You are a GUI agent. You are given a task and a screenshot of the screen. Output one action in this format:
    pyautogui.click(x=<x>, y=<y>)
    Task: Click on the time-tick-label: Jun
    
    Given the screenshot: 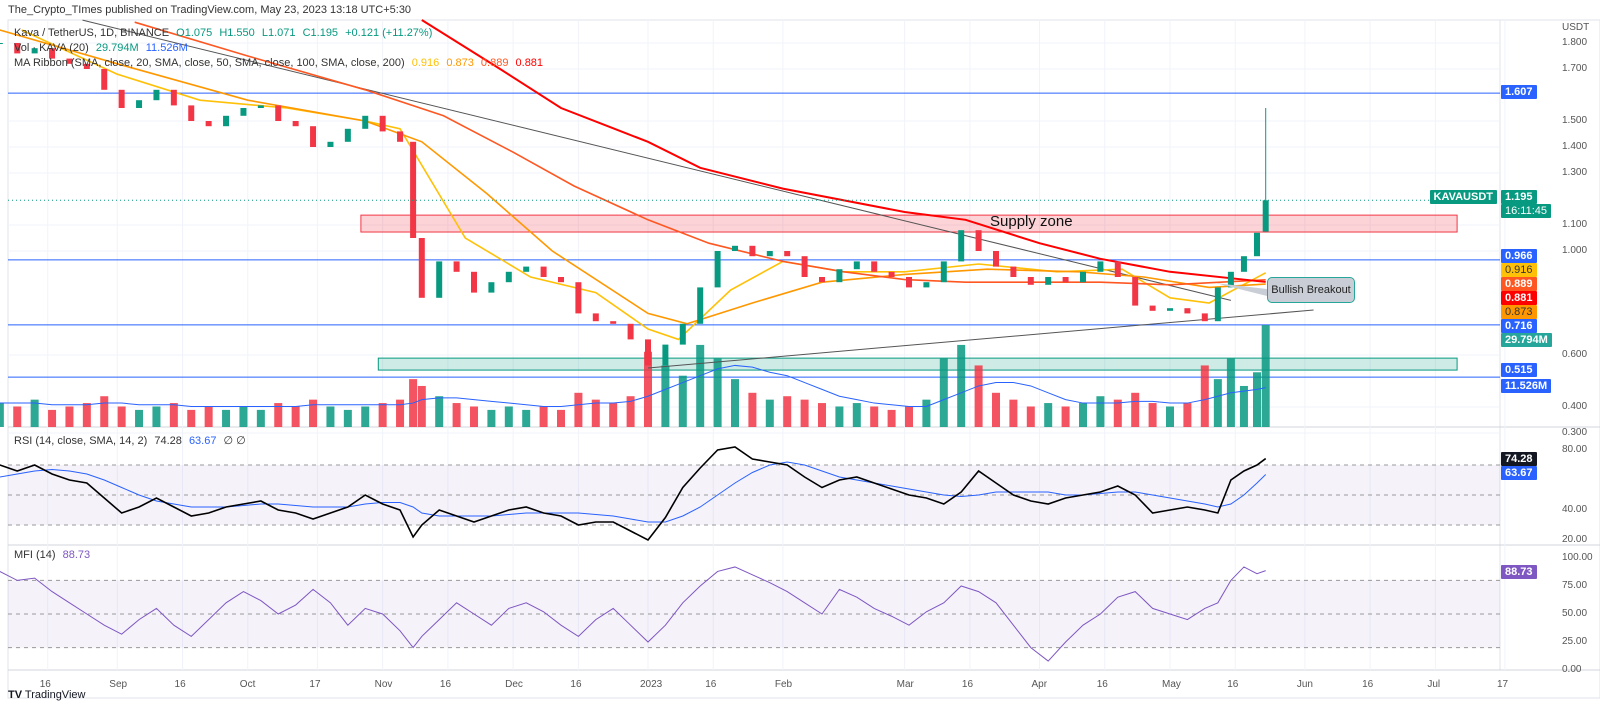 What is the action you would take?
    pyautogui.click(x=1304, y=684)
    